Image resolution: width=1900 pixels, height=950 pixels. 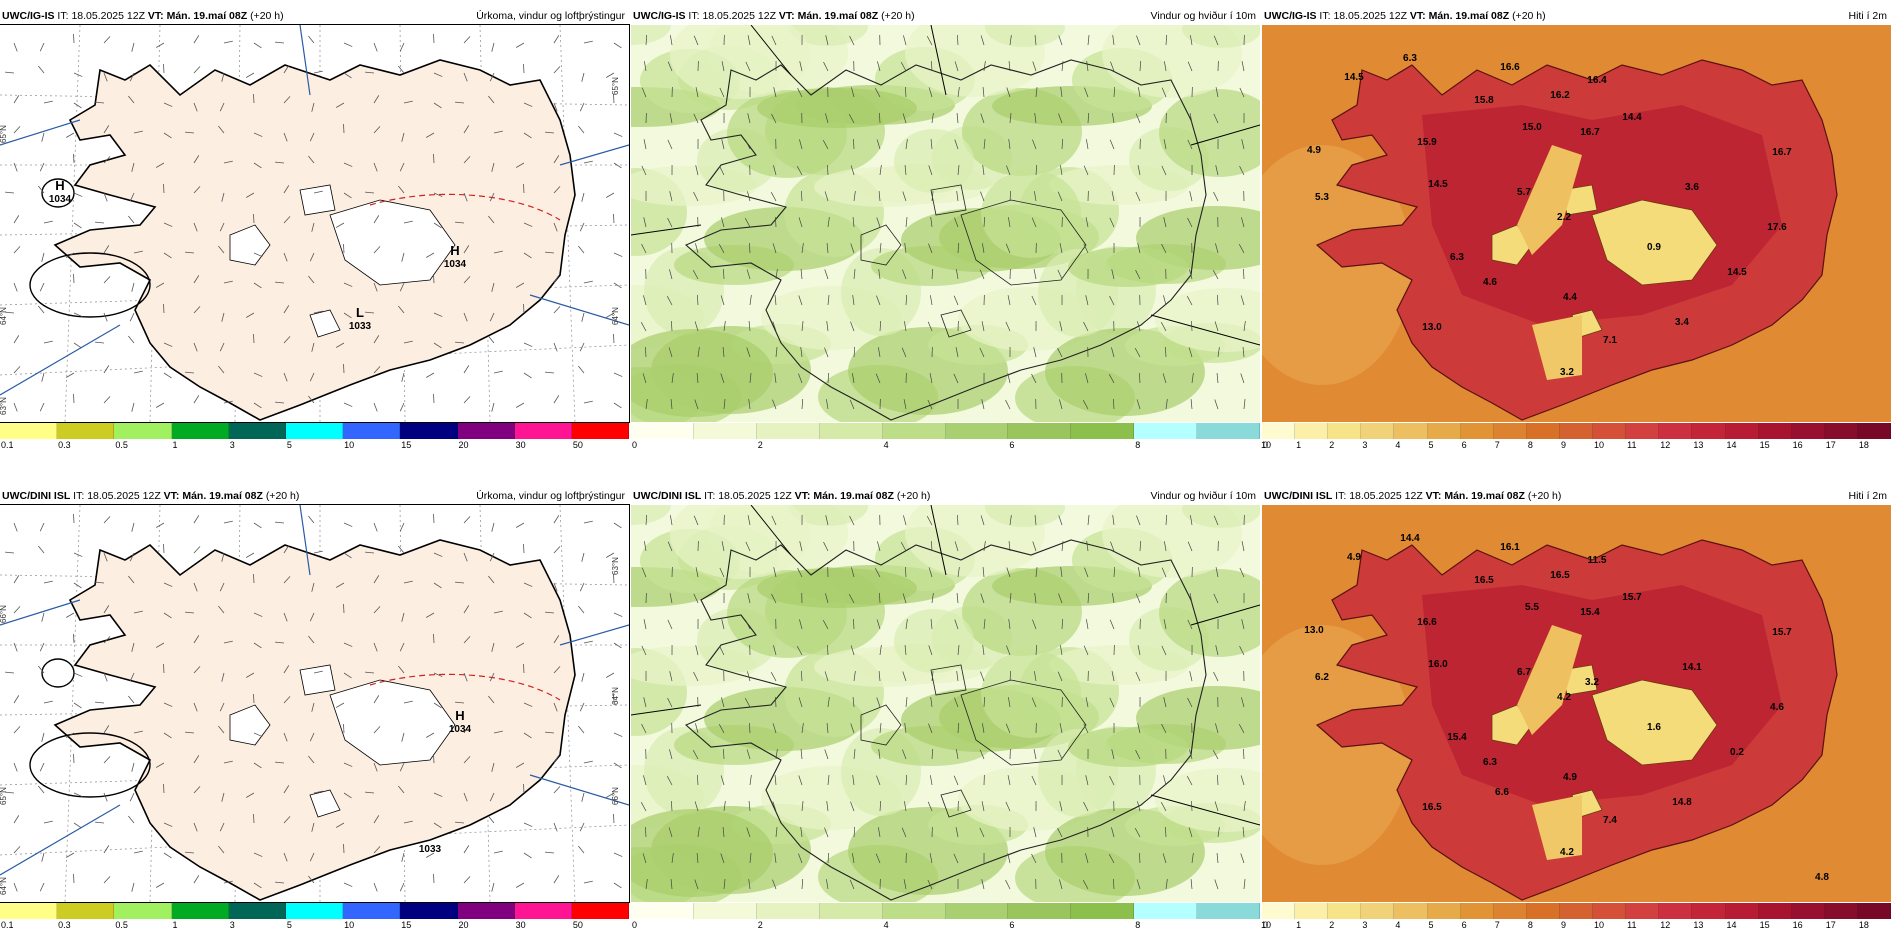 I want to click on iceland-map-precip: H 1034 1033 66°N 65°N 64°N 63°N 66°N 64°N, so click(x=315, y=703).